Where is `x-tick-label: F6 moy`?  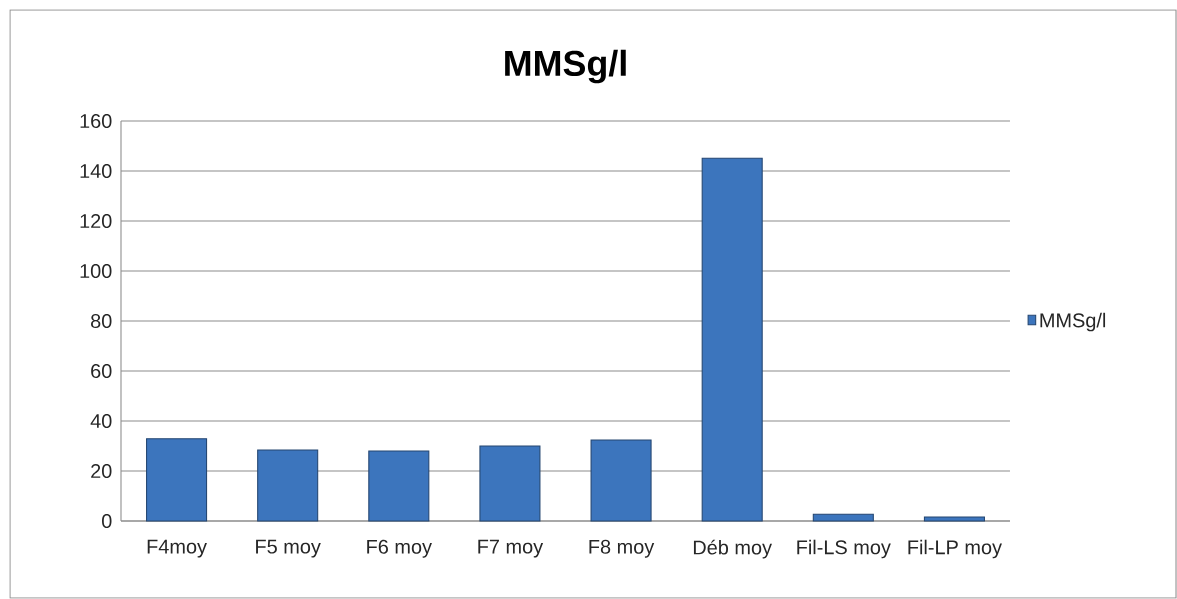
x-tick-label: F6 moy is located at coordinates (399, 548).